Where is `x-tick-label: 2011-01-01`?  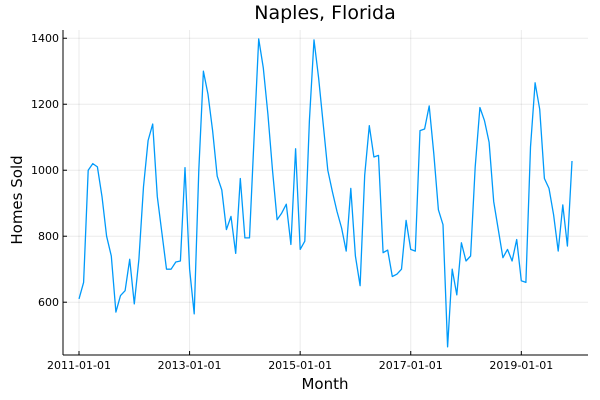 x-tick-label: 2011-01-01 is located at coordinates (79, 365).